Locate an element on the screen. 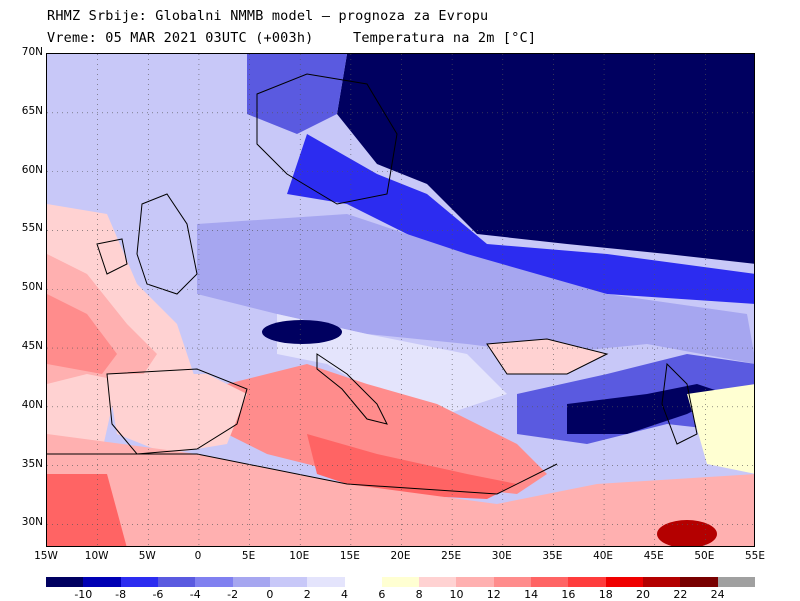  colorbar-label: 18 is located at coordinates (605, 594).